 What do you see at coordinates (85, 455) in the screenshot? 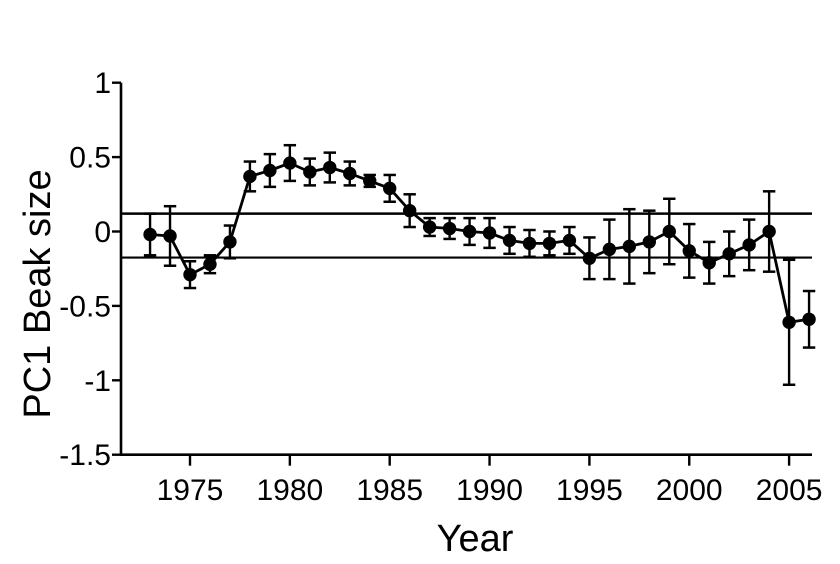
I see `y-tick-label: -1.5` at bounding box center [85, 455].